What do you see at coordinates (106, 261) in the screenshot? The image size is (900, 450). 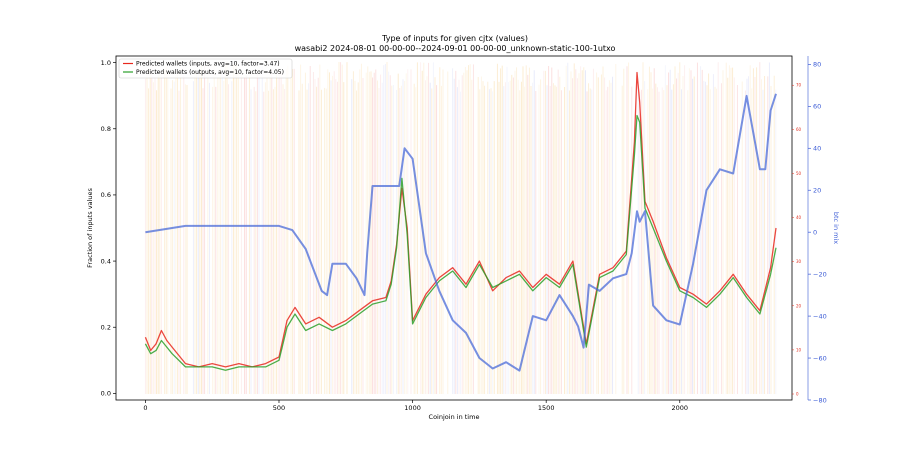 I see `y-tick-label: 0.4` at bounding box center [106, 261].